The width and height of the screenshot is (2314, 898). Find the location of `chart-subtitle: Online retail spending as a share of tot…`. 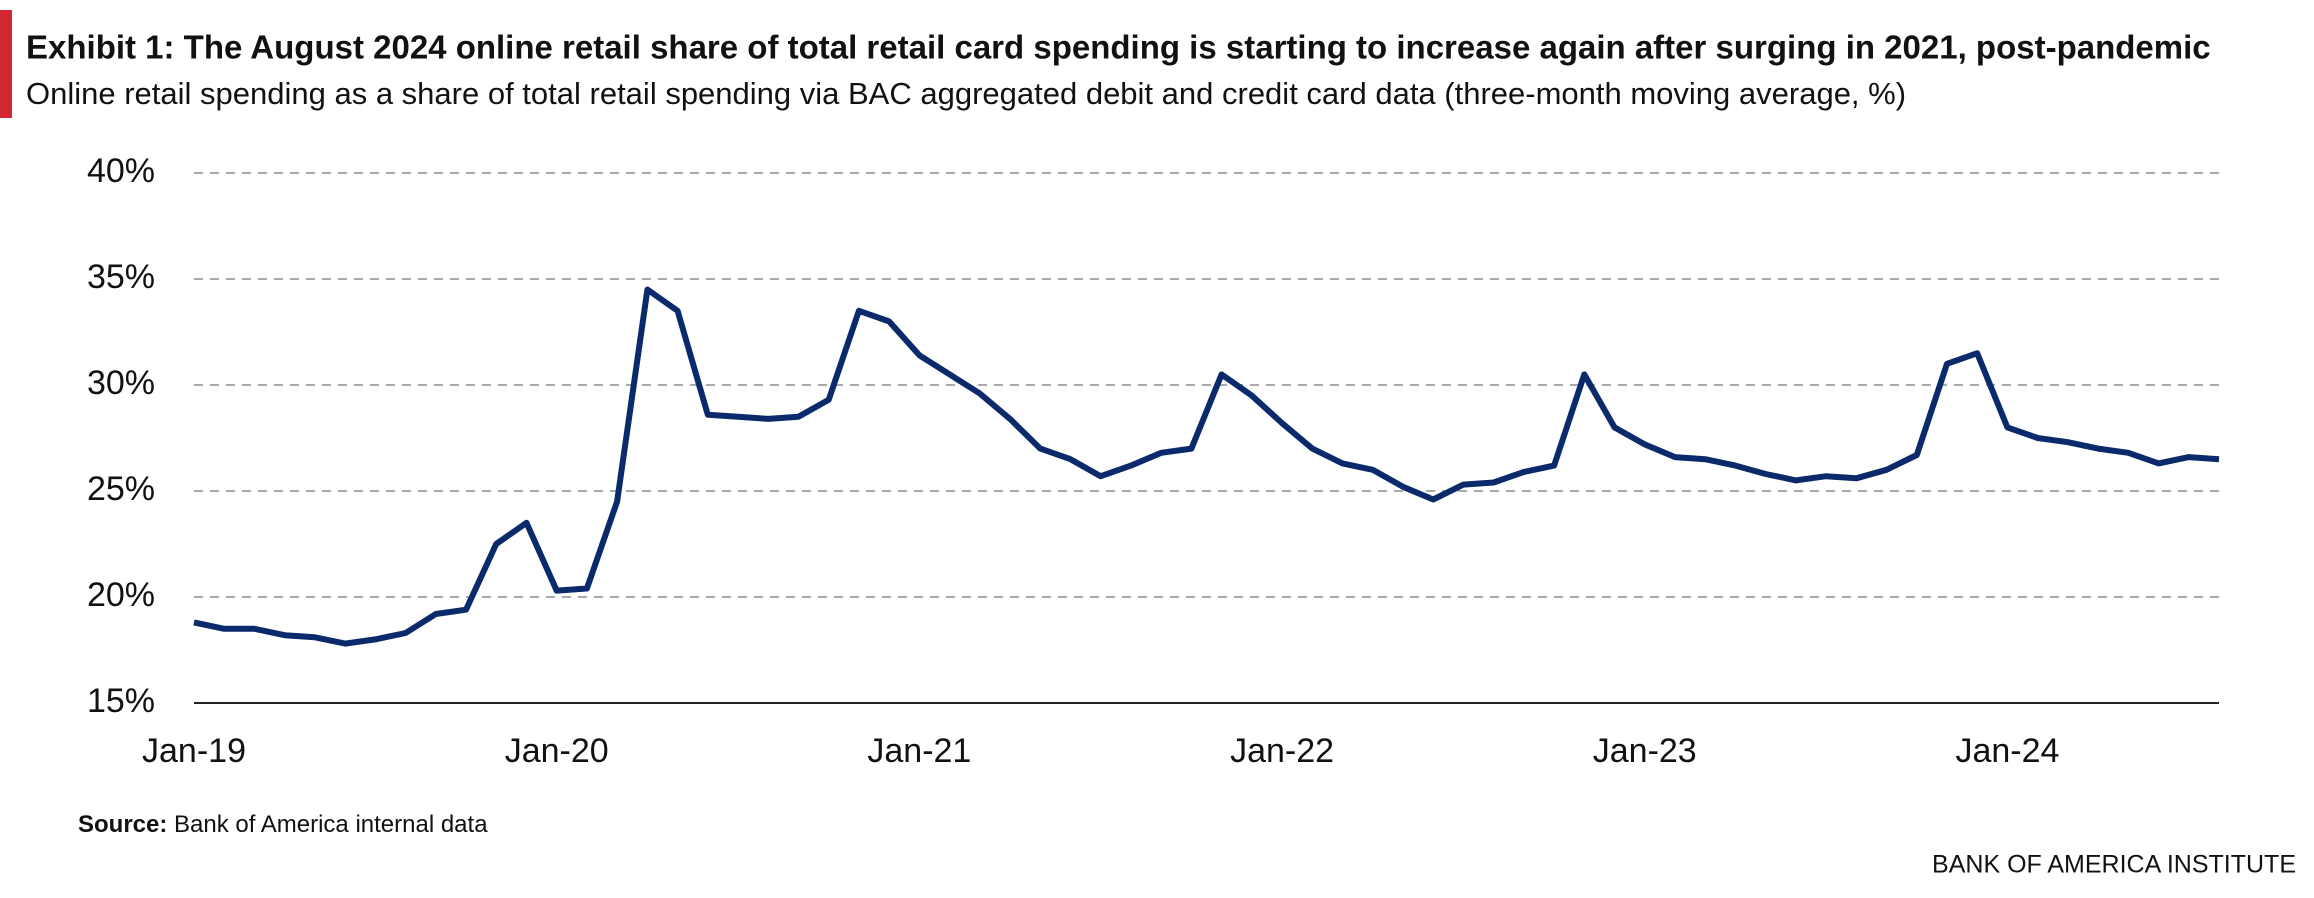

chart-subtitle: Online retail spending as a share of tot… is located at coordinates (966, 93).